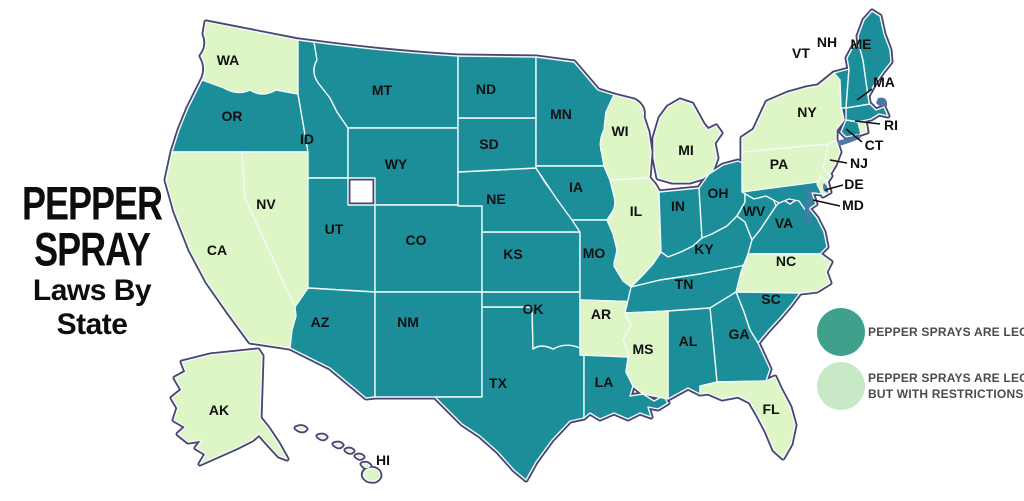  What do you see at coordinates (834, 187) in the screenshot?
I see `callout-line-de` at bounding box center [834, 187].